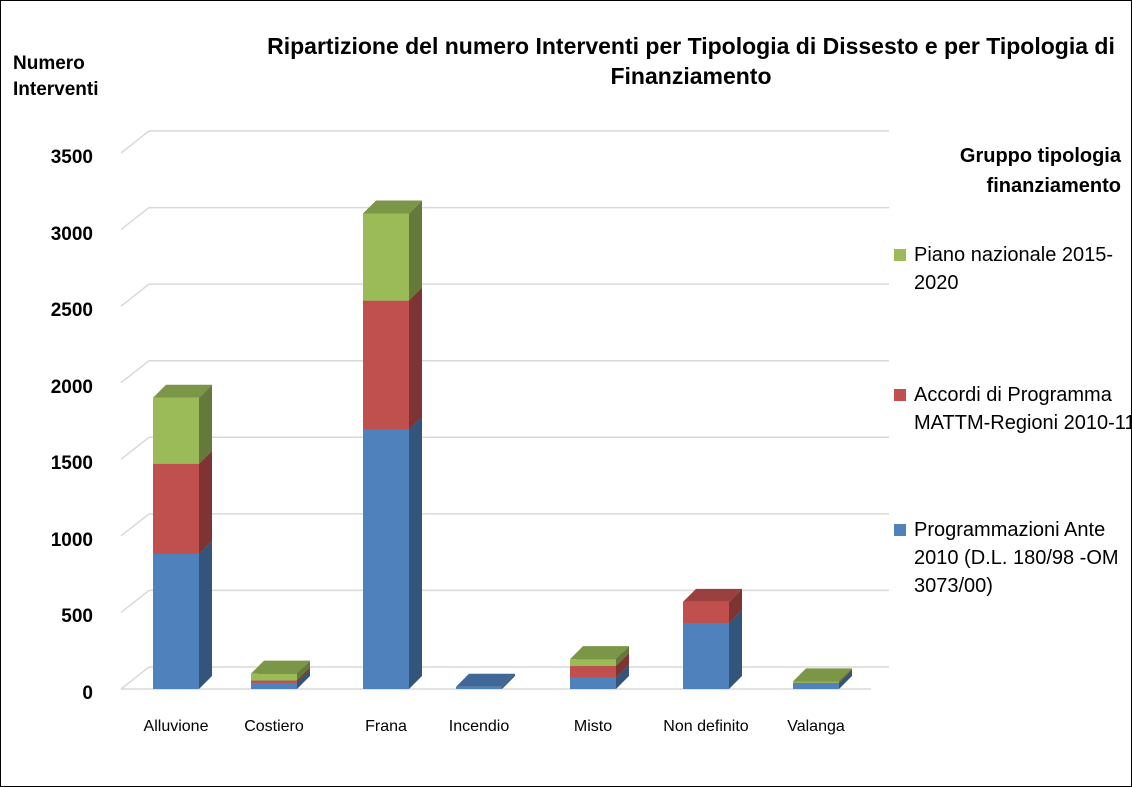  I want to click on y-tick-label: 2500, so click(71, 311).